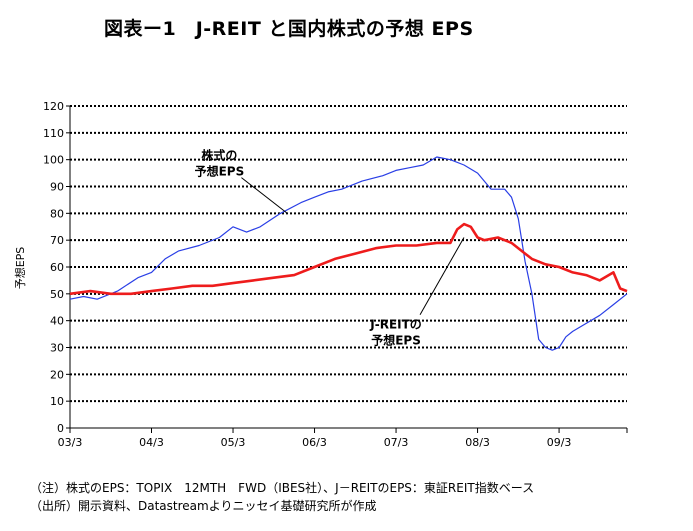  Describe the element at coordinates (53, 133) in the screenshot. I see `y-tick-label: 110` at that location.